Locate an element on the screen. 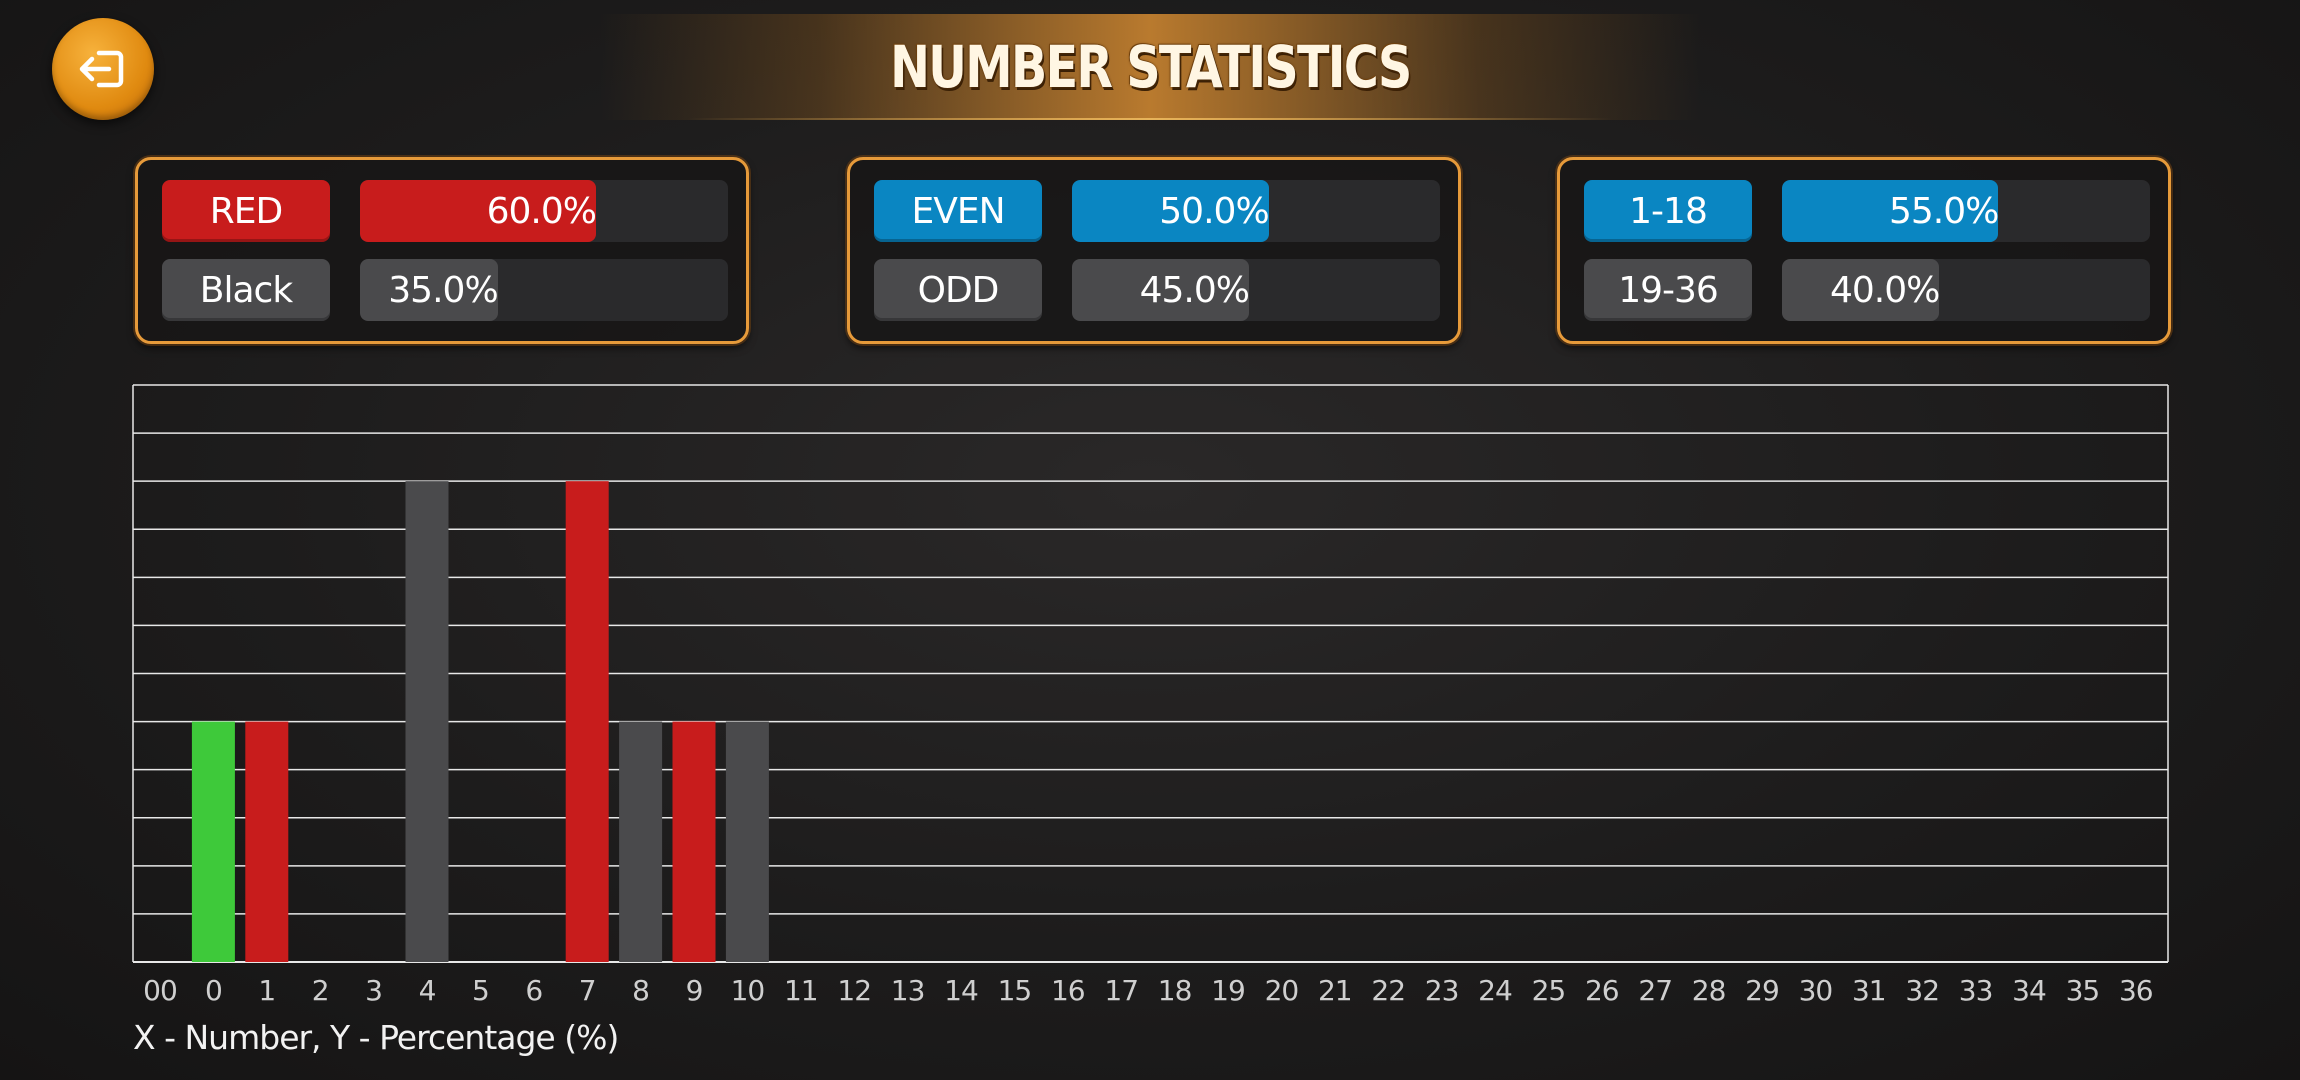 The width and height of the screenshot is (2300, 1080). x-tick-label: 18 is located at coordinates (1175, 990).